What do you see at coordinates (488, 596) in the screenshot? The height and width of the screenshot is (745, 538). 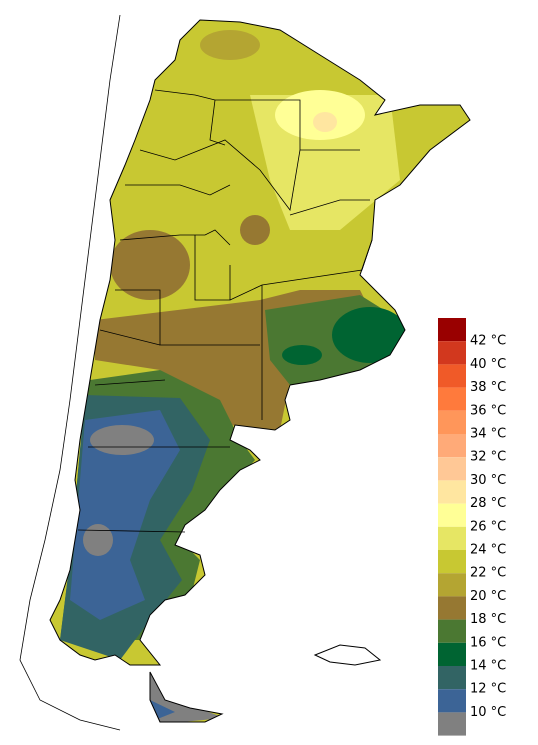 I see `legend-label: 20 °C` at bounding box center [488, 596].